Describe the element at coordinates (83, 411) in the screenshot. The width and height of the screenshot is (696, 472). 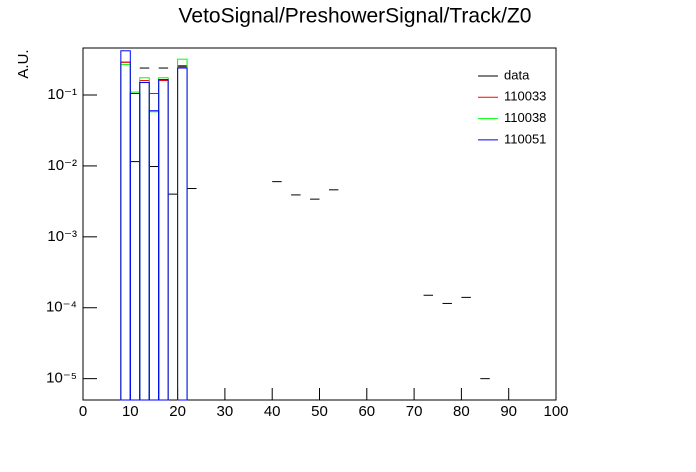
I see `x-tick-label: 0` at that location.